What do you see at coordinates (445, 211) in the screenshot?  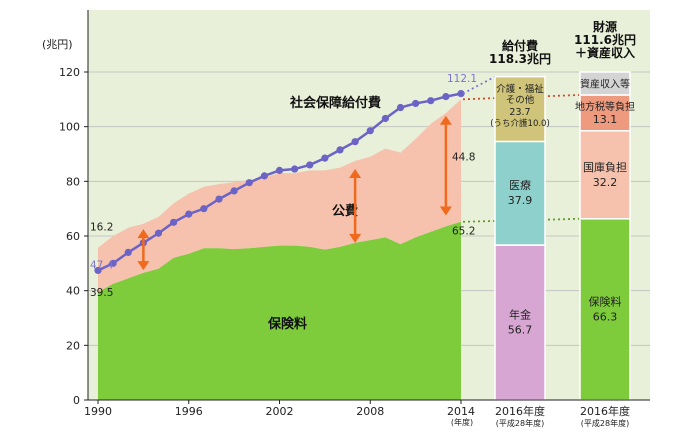 I see `public-arrow-2013-head-down` at bounding box center [445, 211].